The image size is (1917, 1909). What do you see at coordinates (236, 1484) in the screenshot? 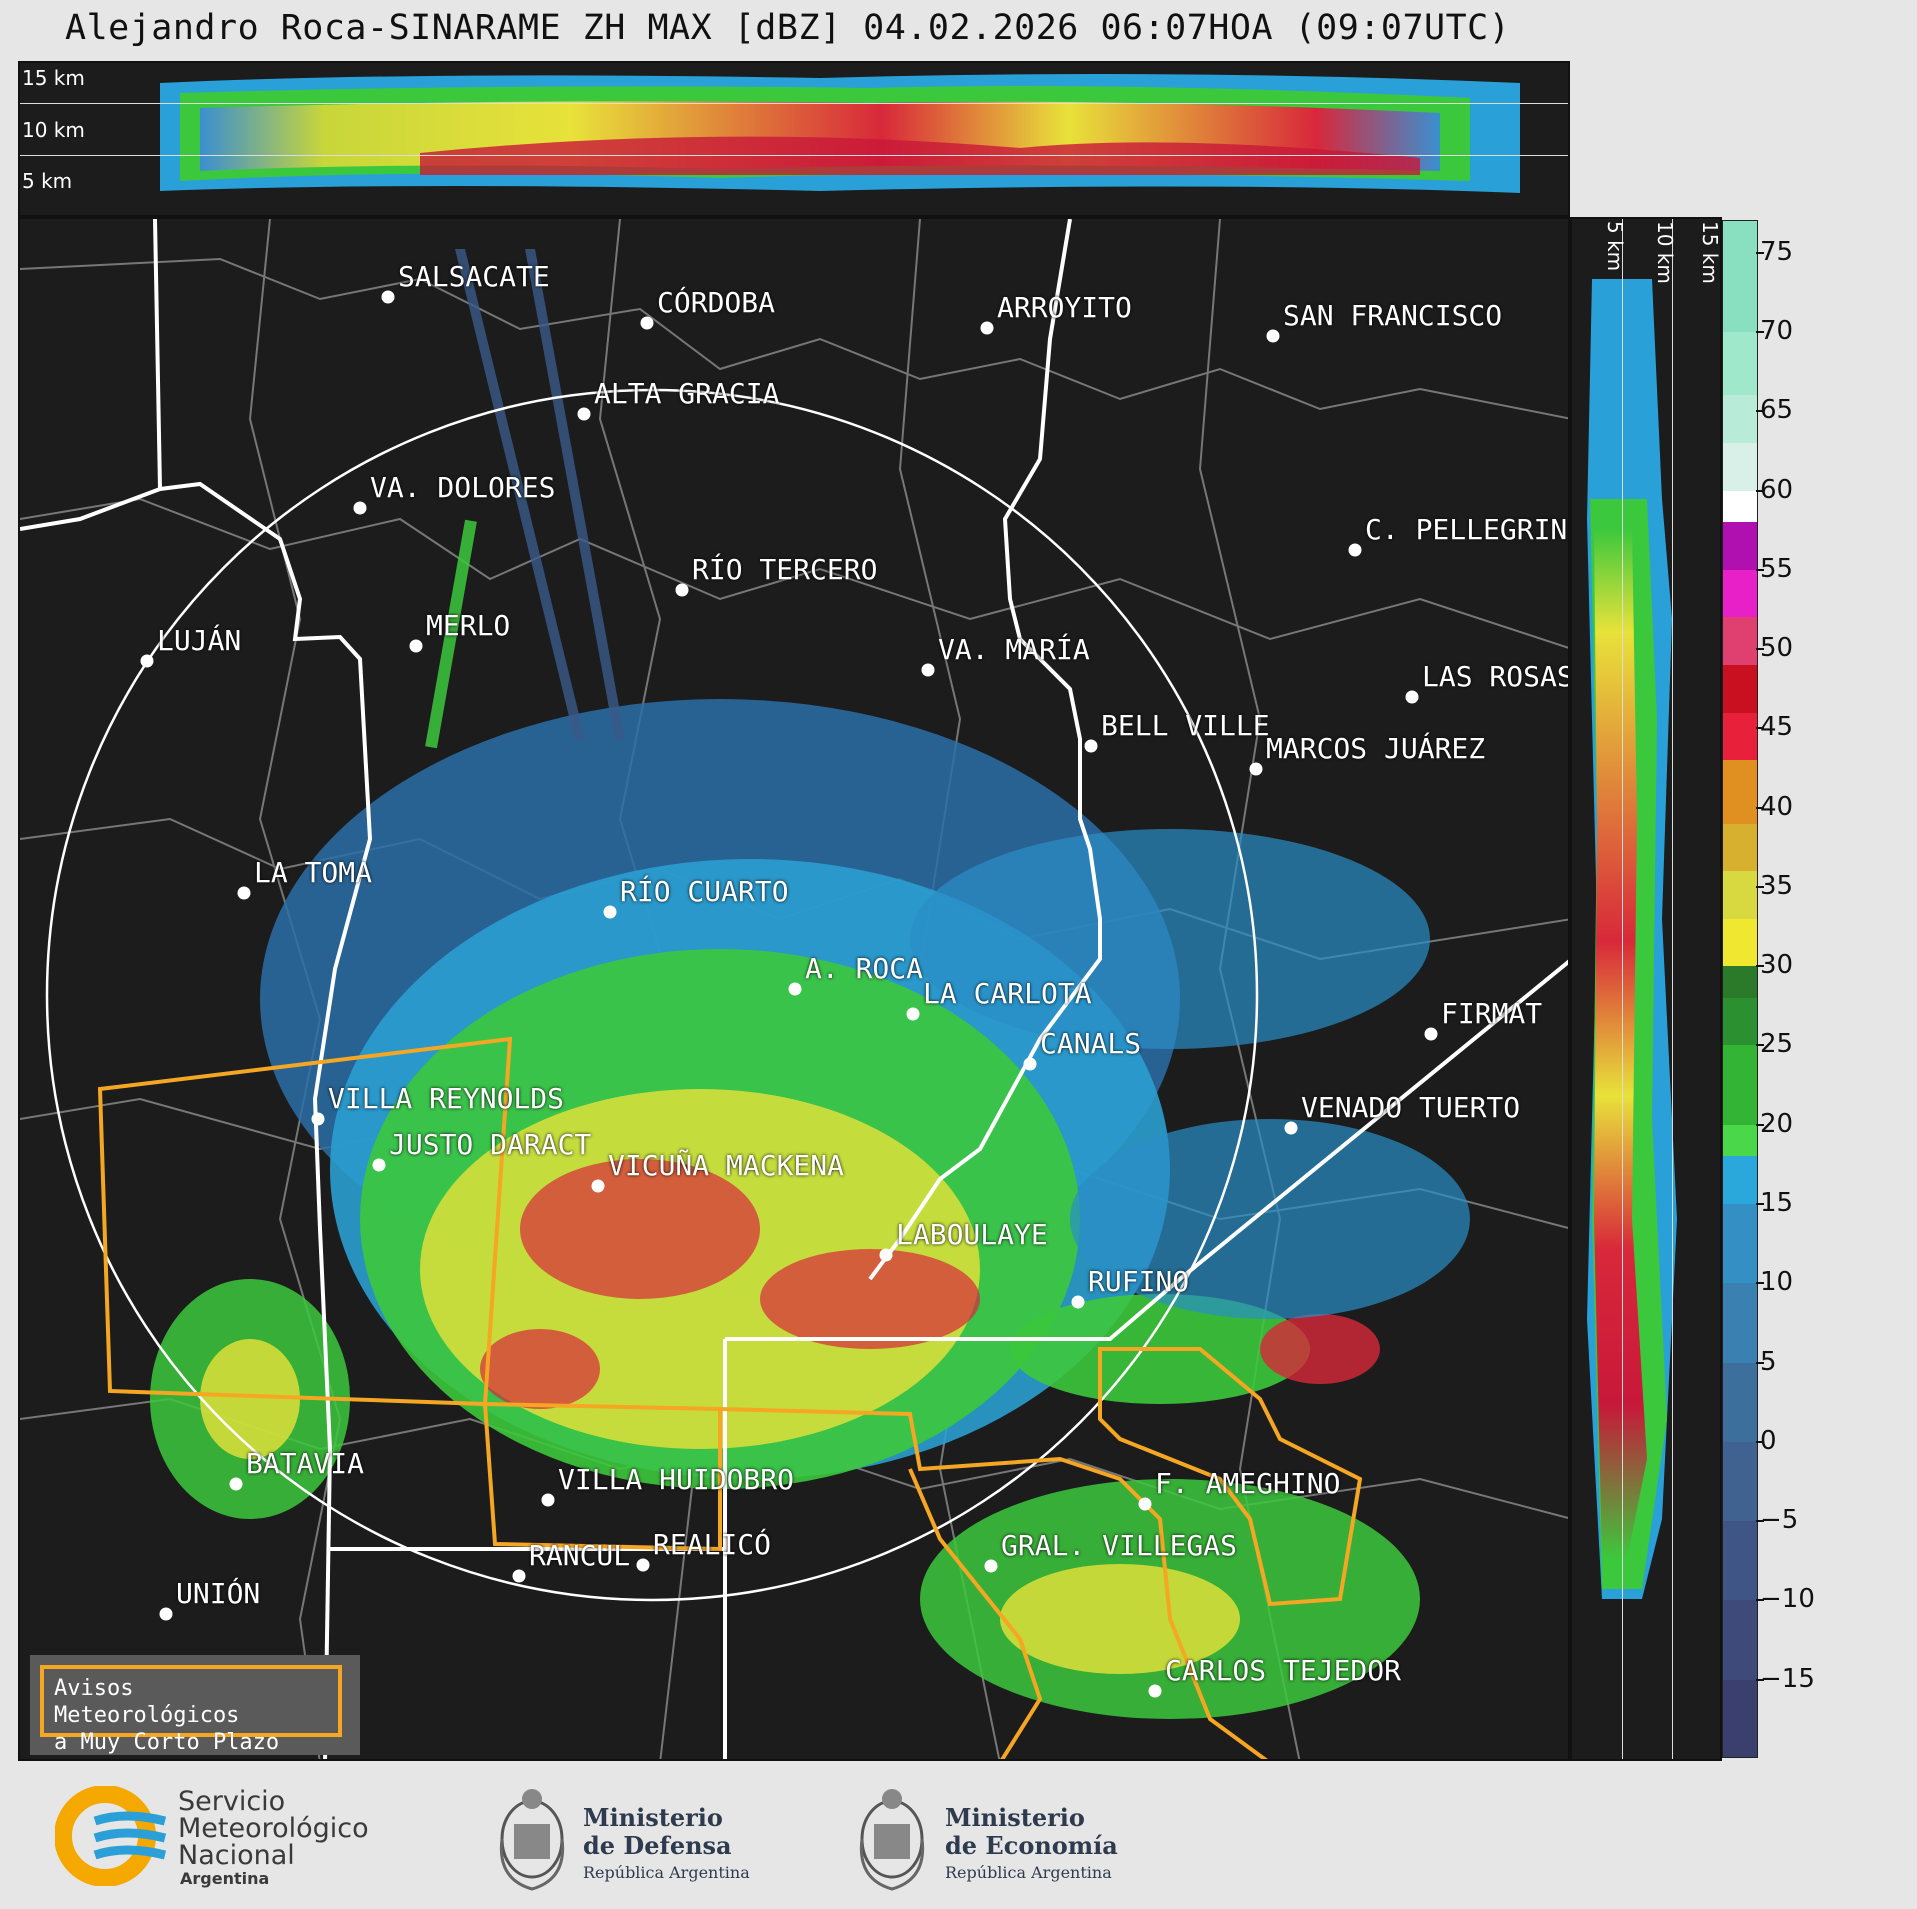
I see `city-dot-batavia` at bounding box center [236, 1484].